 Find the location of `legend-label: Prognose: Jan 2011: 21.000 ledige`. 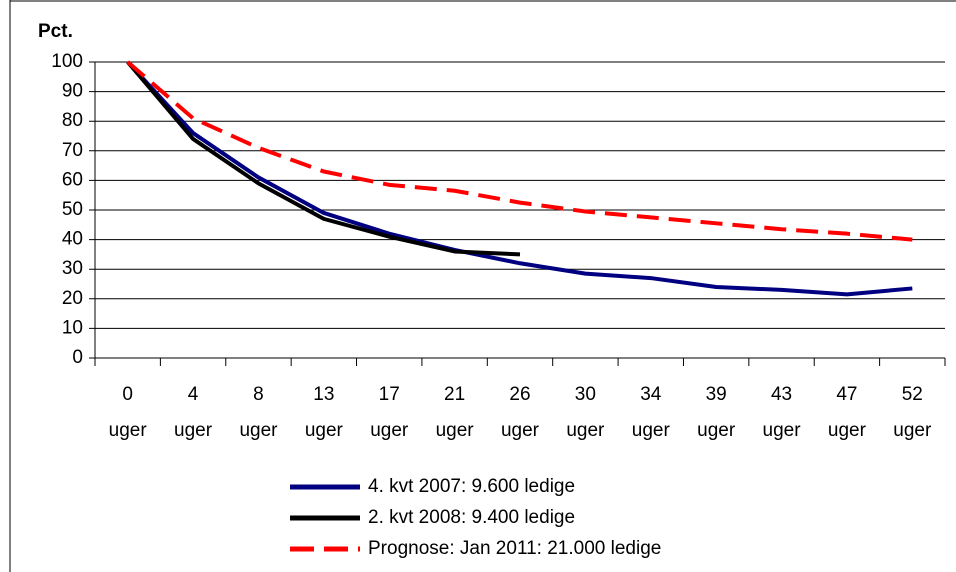

legend-label: Prognose: Jan 2011: 21.000 ledige is located at coordinates (514, 548).